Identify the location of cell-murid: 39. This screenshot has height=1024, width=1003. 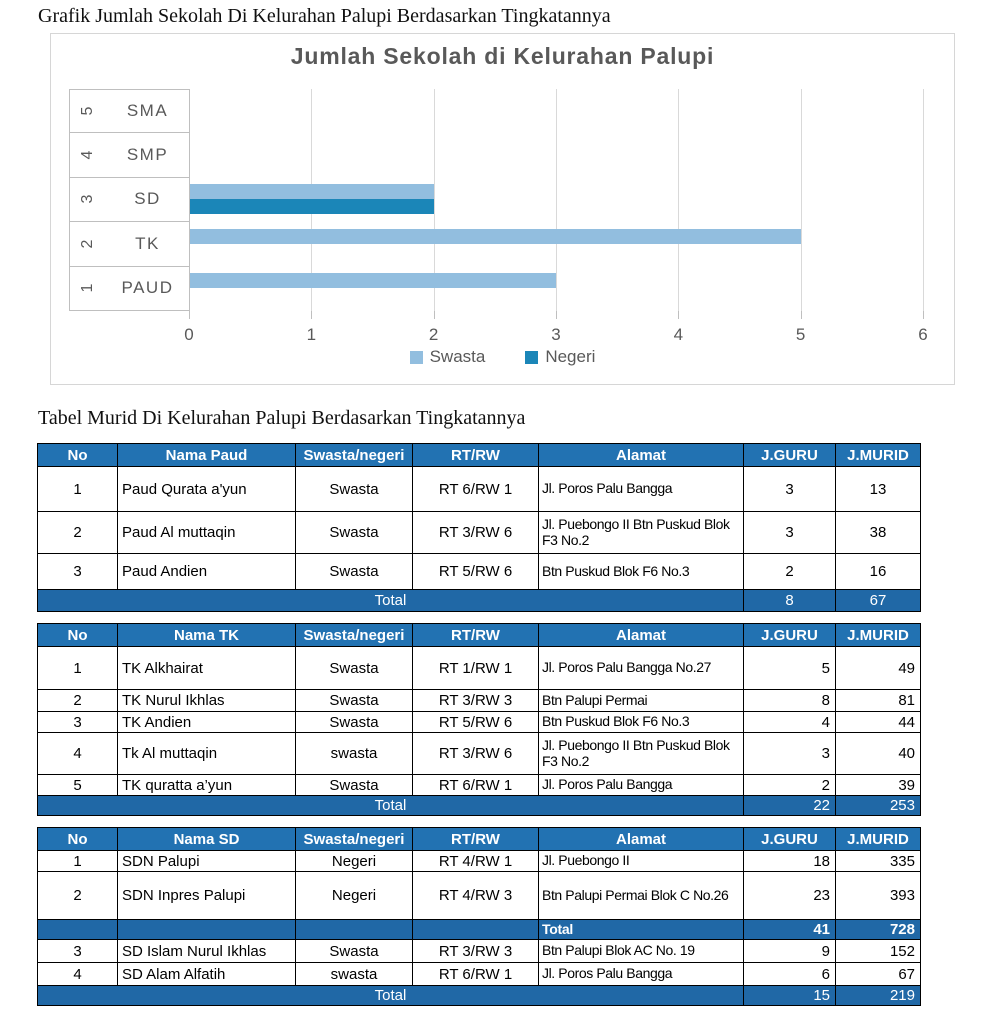
(878, 785).